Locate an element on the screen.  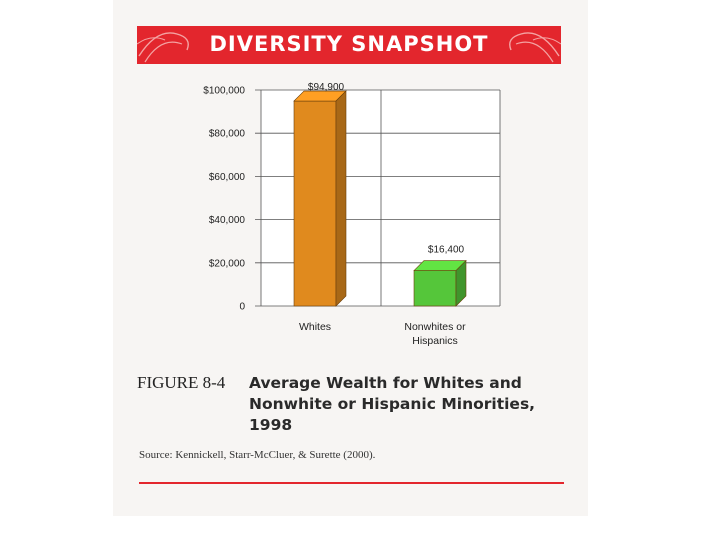
data-label: $16,400 is located at coordinates (446, 250).